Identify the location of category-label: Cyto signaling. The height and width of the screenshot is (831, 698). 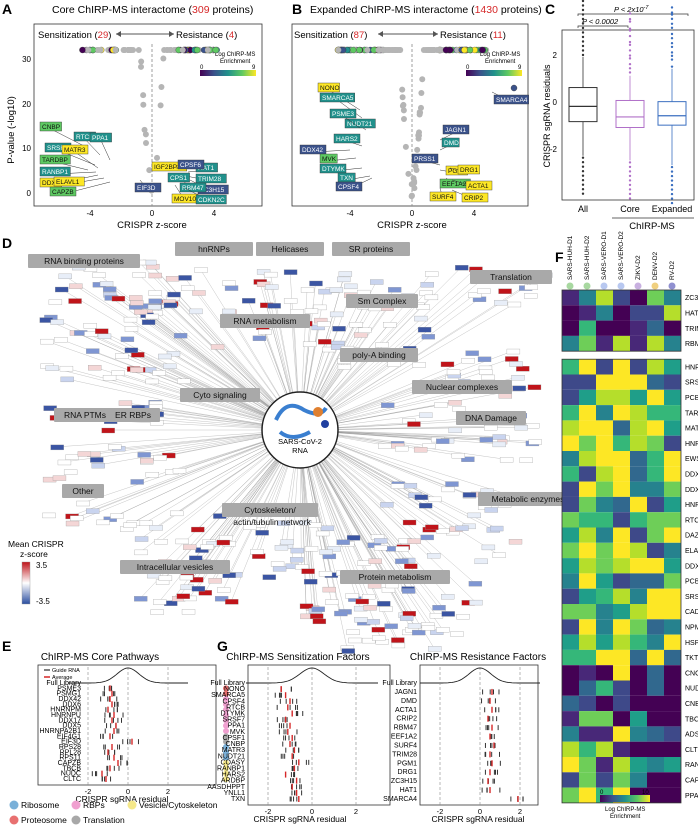
(220, 395).